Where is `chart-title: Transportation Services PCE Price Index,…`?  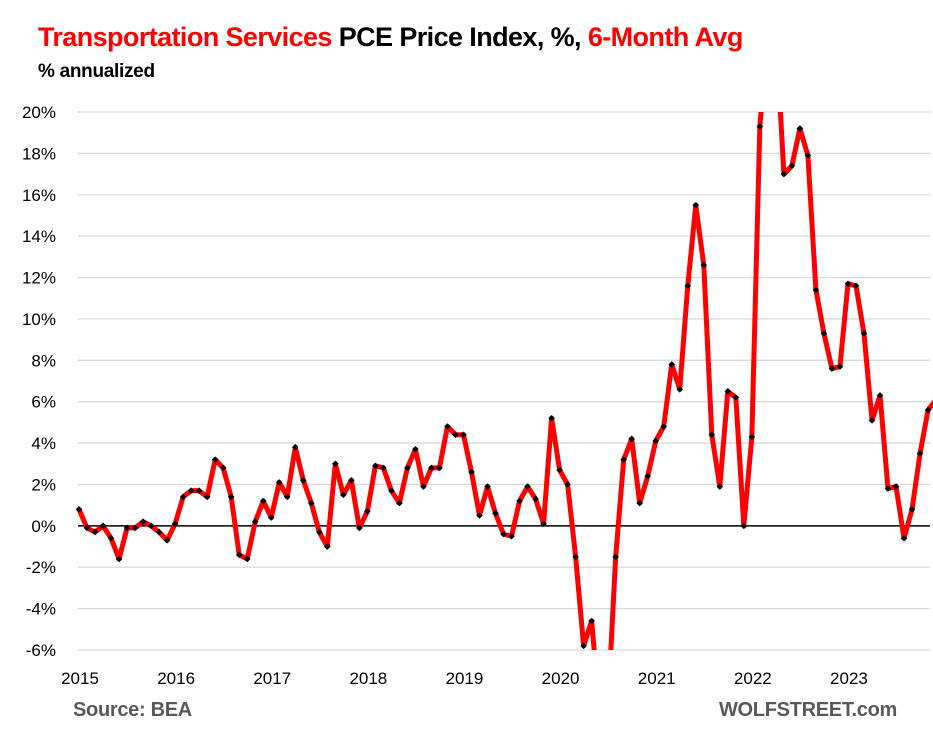
chart-title: Transportation Services PCE Price Index,… is located at coordinates (390, 37).